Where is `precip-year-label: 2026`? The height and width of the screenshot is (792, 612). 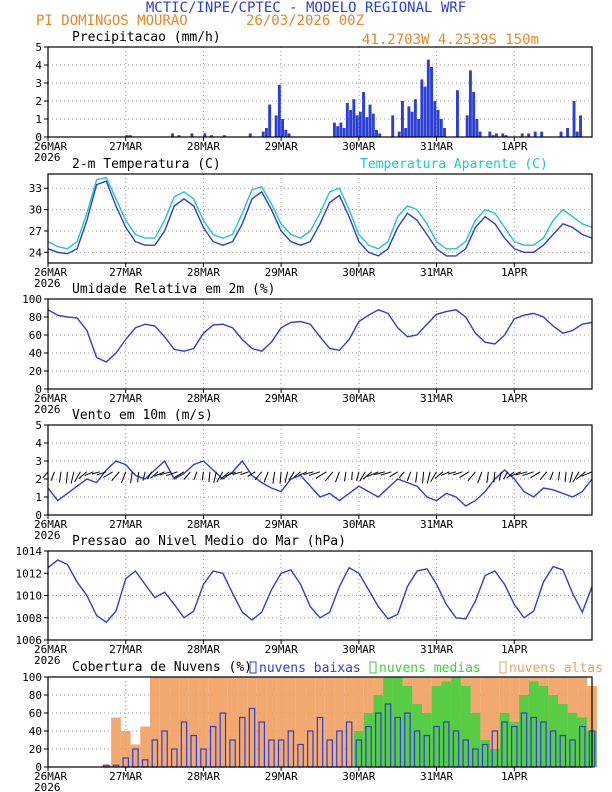
precip-year-label: 2026 is located at coordinates (47, 157).